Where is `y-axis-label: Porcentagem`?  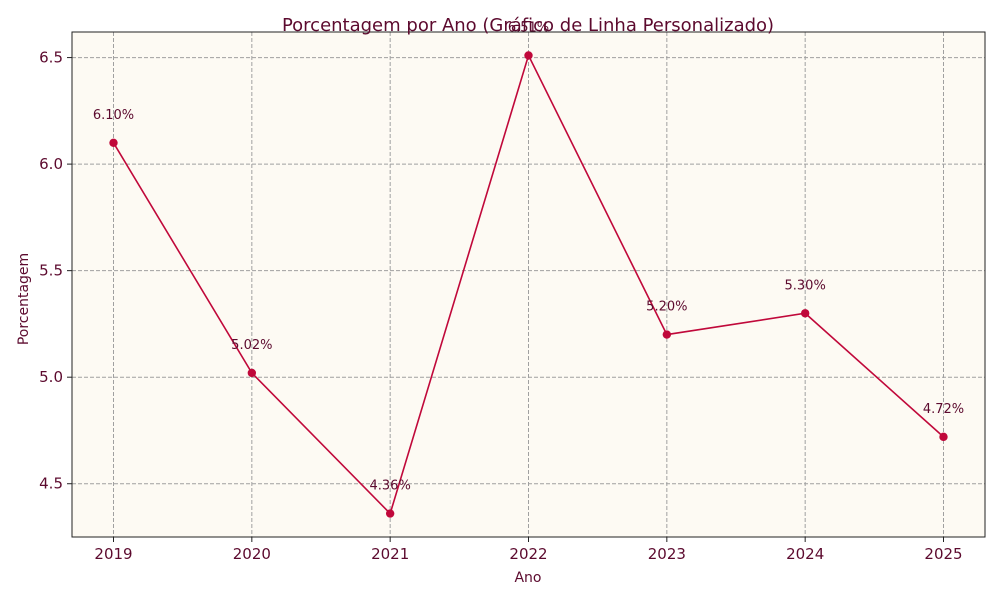 y-axis-label: Porcentagem is located at coordinates (24, 299).